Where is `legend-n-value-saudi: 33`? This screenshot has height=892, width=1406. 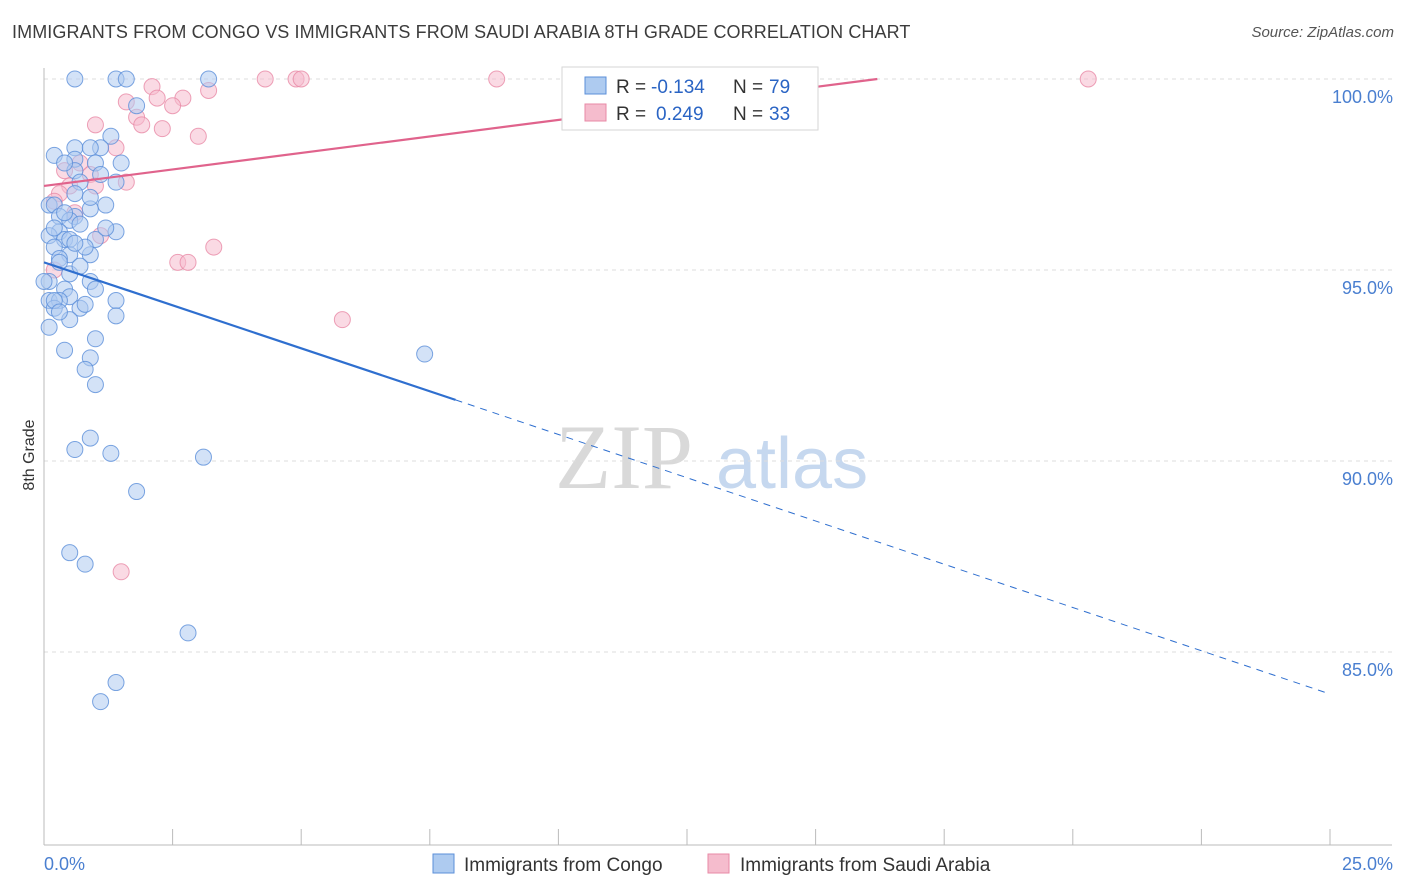
legend-n-value-saudi: 33 is located at coordinates (779, 114).